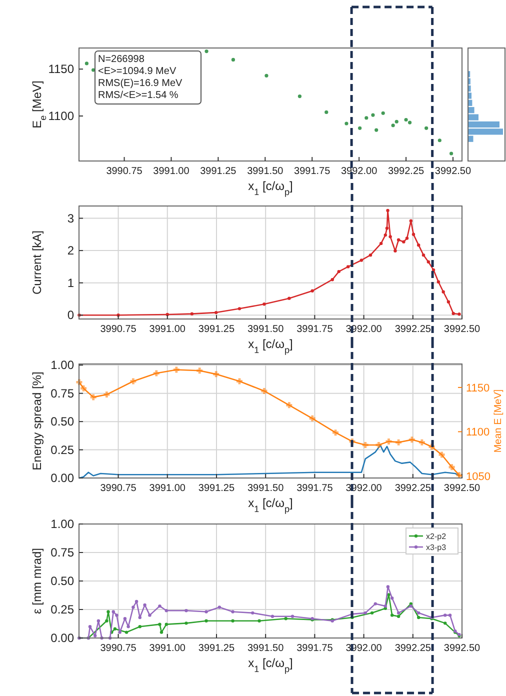 The width and height of the screenshot is (506, 696). Describe the element at coordinates (478, 432) in the screenshot. I see `y2-tick-label: 1100` at that location.